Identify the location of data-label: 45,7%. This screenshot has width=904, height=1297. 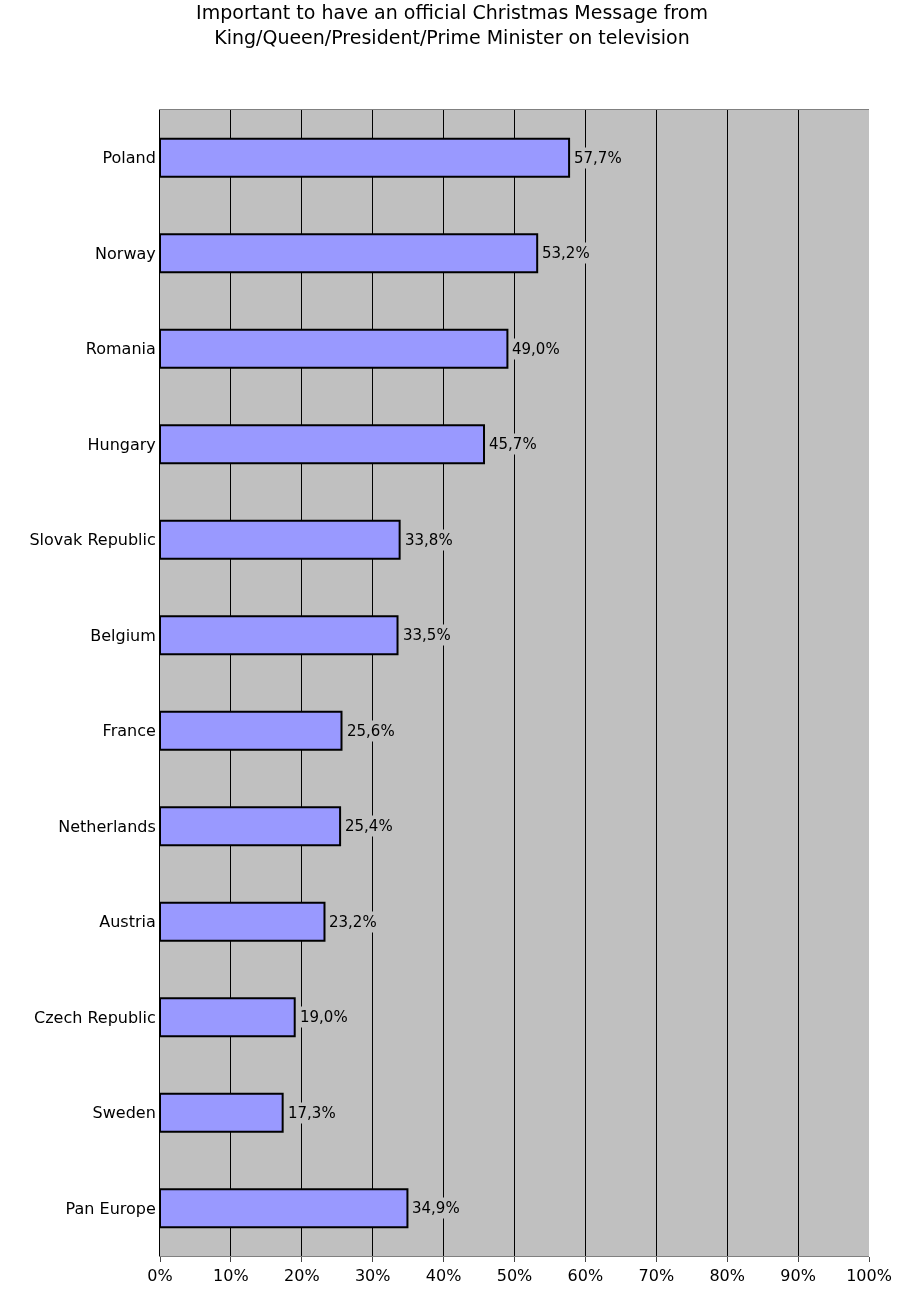
(513, 444).